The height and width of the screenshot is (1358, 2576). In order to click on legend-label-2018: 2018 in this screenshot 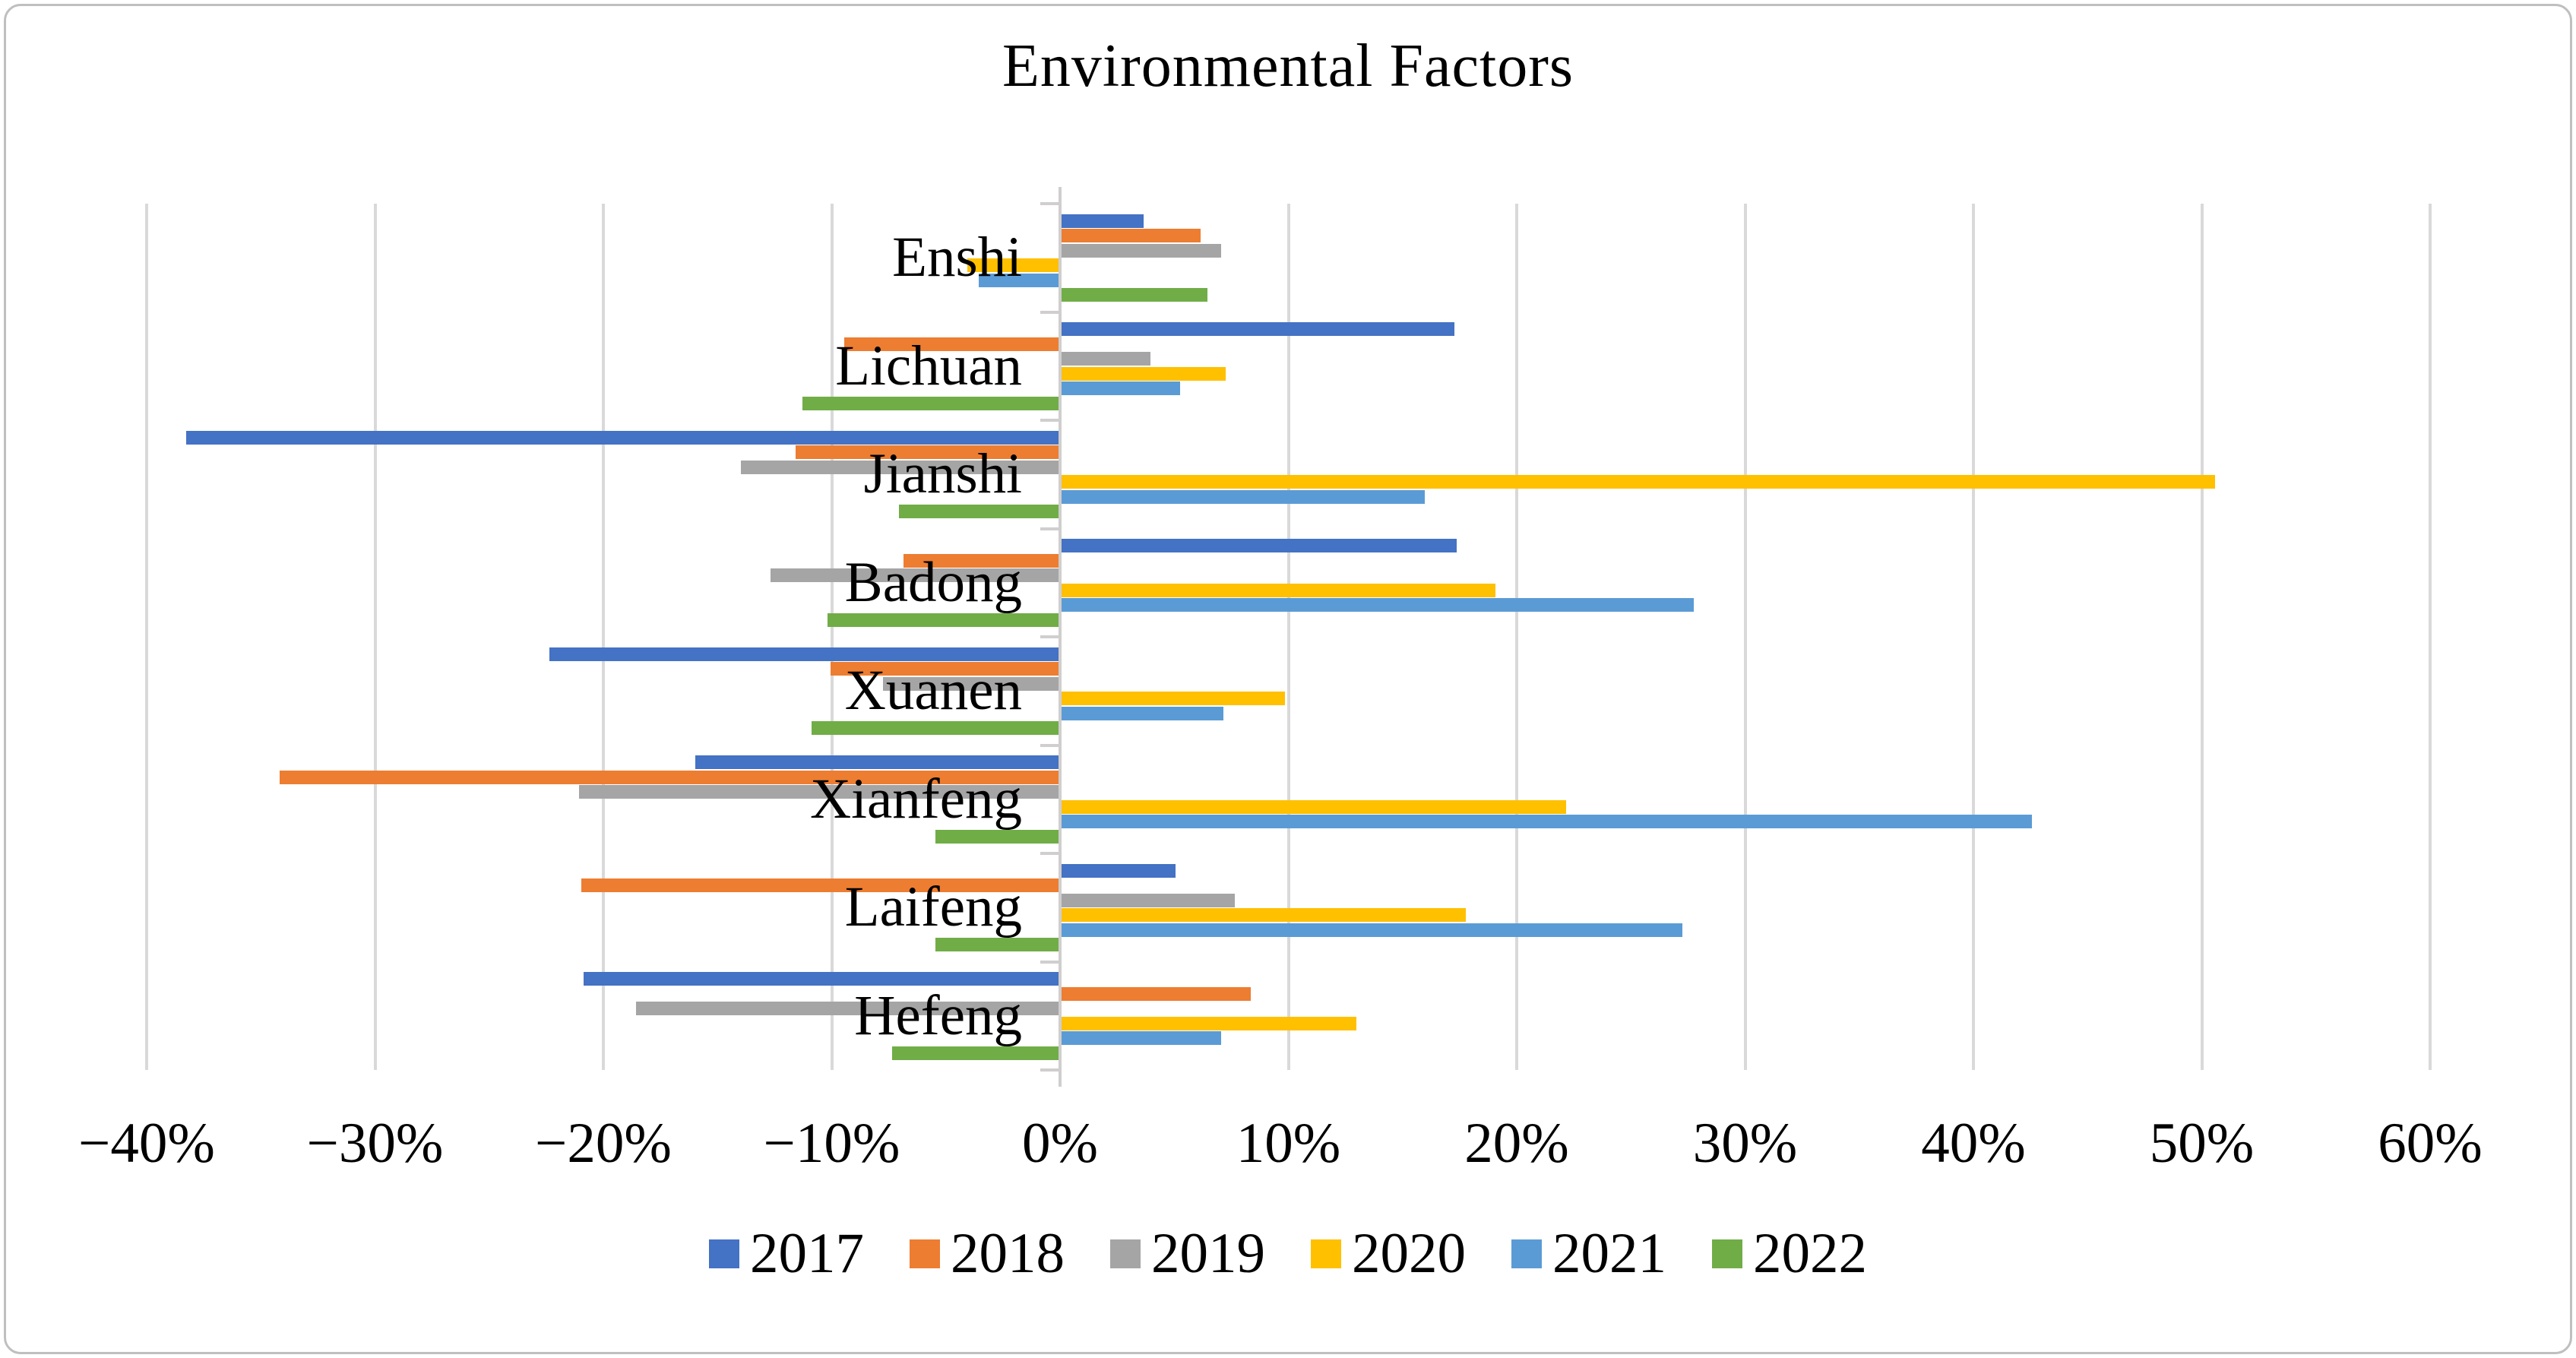, I will do `click(1008, 1253)`.